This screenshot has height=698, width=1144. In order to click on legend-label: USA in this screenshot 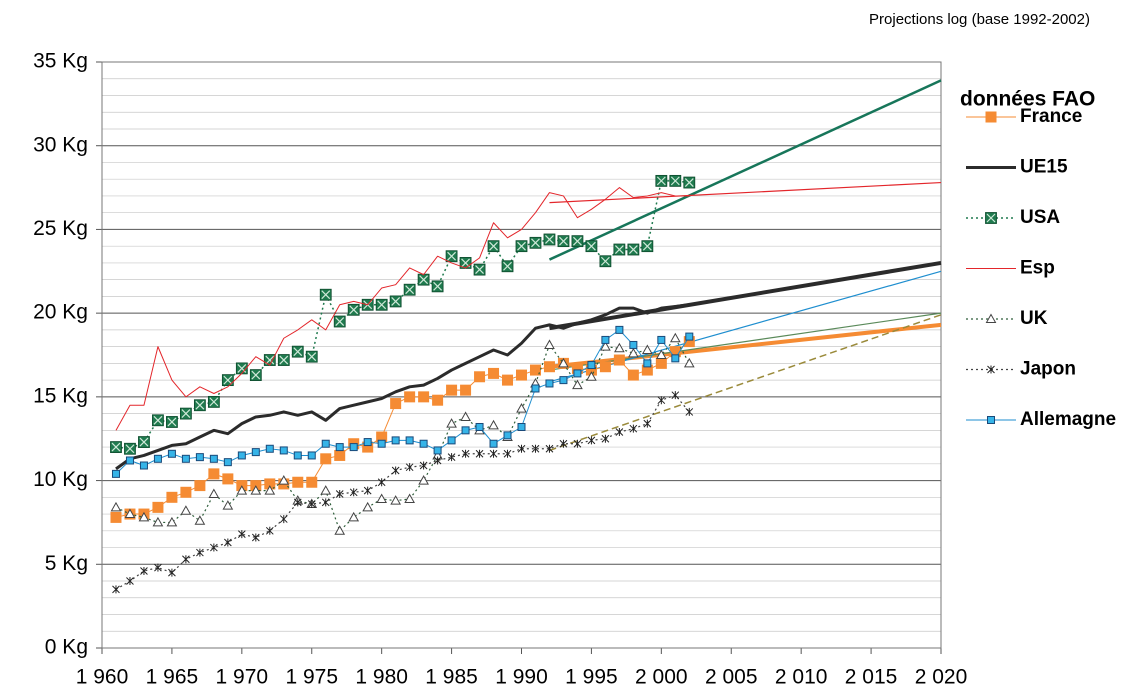, I will do `click(1040, 217)`.